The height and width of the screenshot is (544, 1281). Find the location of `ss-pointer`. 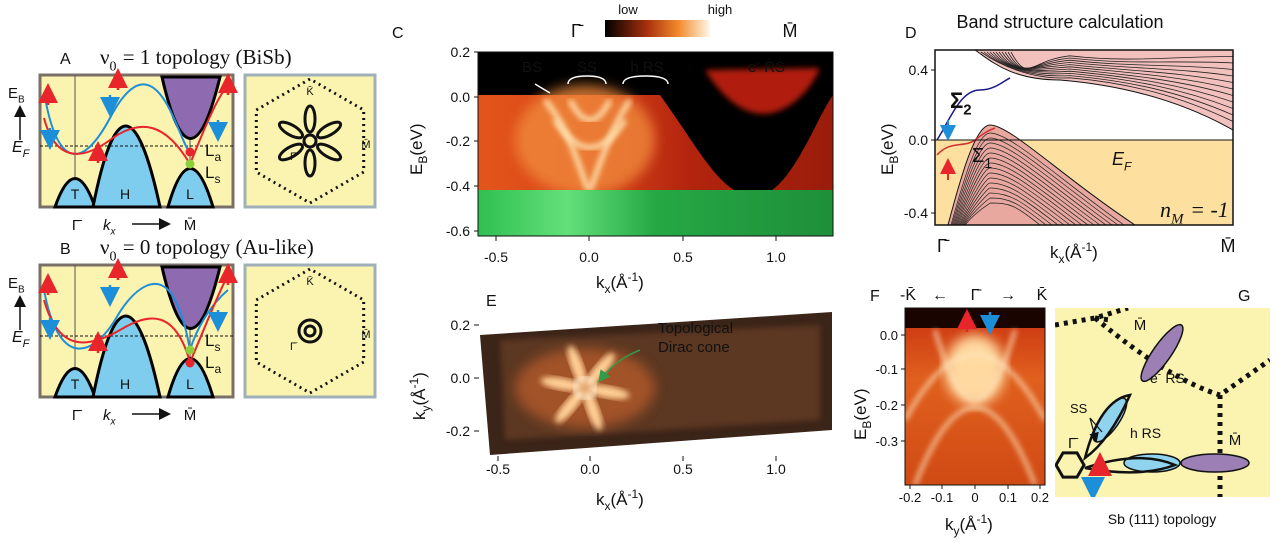

ss-pointer is located at coordinates (1096, 428).